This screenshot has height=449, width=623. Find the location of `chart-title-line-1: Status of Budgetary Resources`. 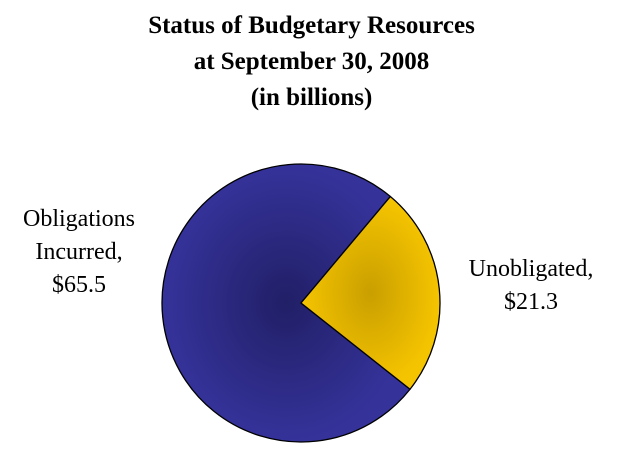

chart-title-line-1: Status of Budgetary Resources is located at coordinates (311, 25).